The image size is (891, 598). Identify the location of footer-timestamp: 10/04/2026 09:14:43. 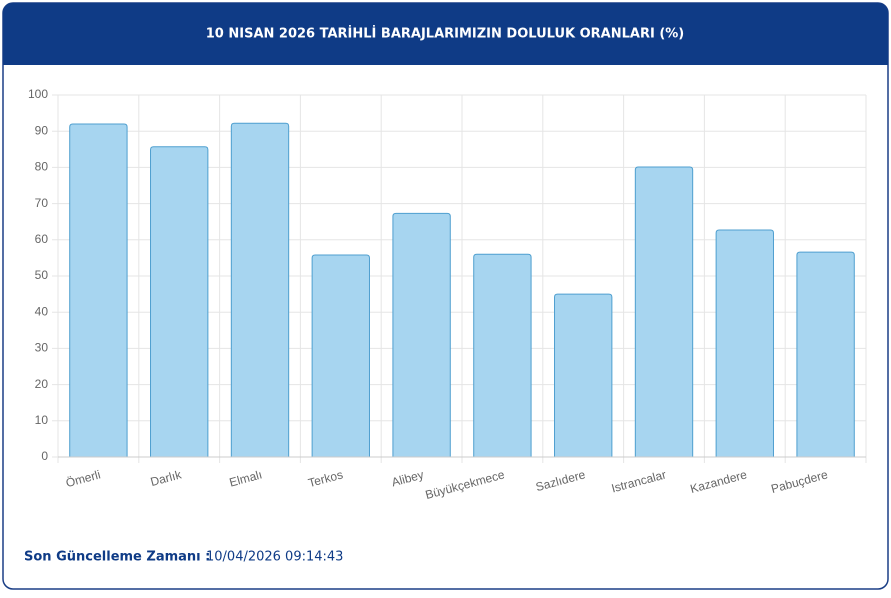
(274, 557).